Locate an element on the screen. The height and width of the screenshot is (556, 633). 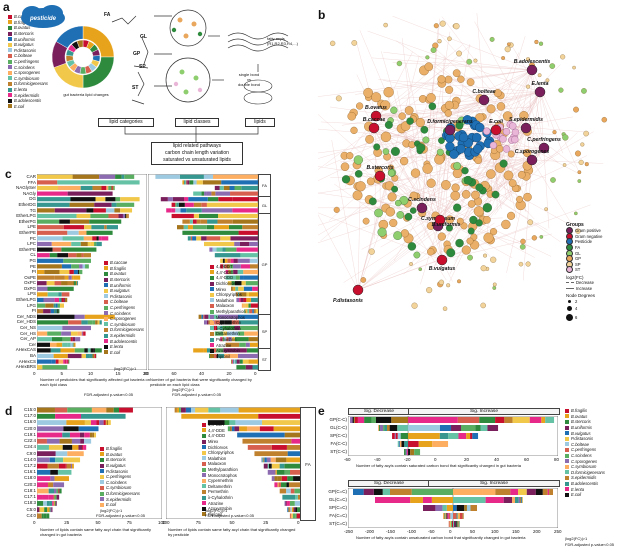
c-pesticide-label: Methylparathion is located at coordinates (231, 312).